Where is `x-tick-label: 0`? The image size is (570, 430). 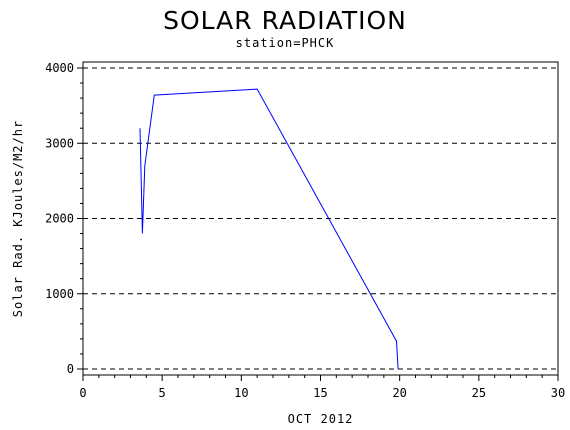 x-tick-label: 0 is located at coordinates (82, 393).